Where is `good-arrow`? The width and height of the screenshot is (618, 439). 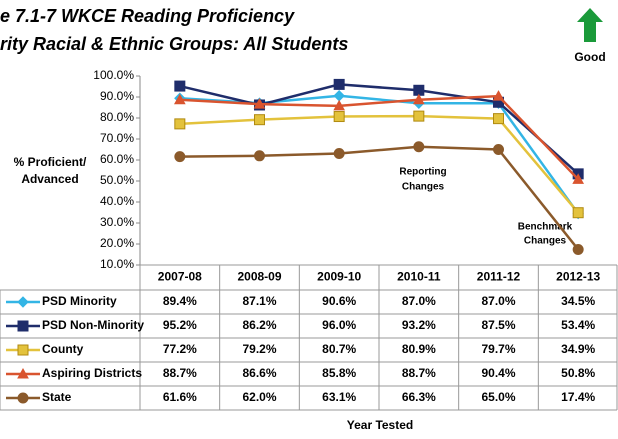 good-arrow is located at coordinates (590, 25).